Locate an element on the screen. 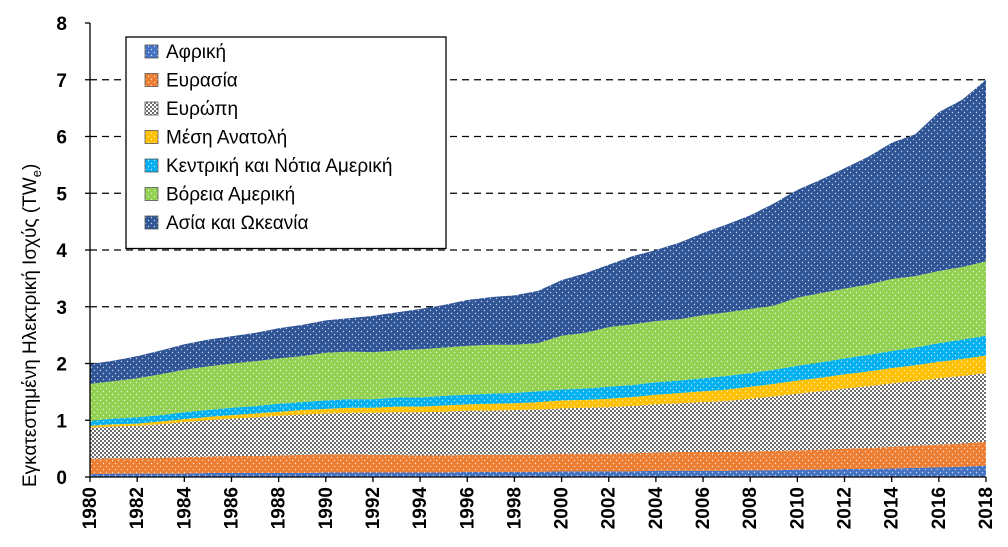 This screenshot has height=547, width=1008. x-tick-label-1992: 1992 is located at coordinates (373, 508).